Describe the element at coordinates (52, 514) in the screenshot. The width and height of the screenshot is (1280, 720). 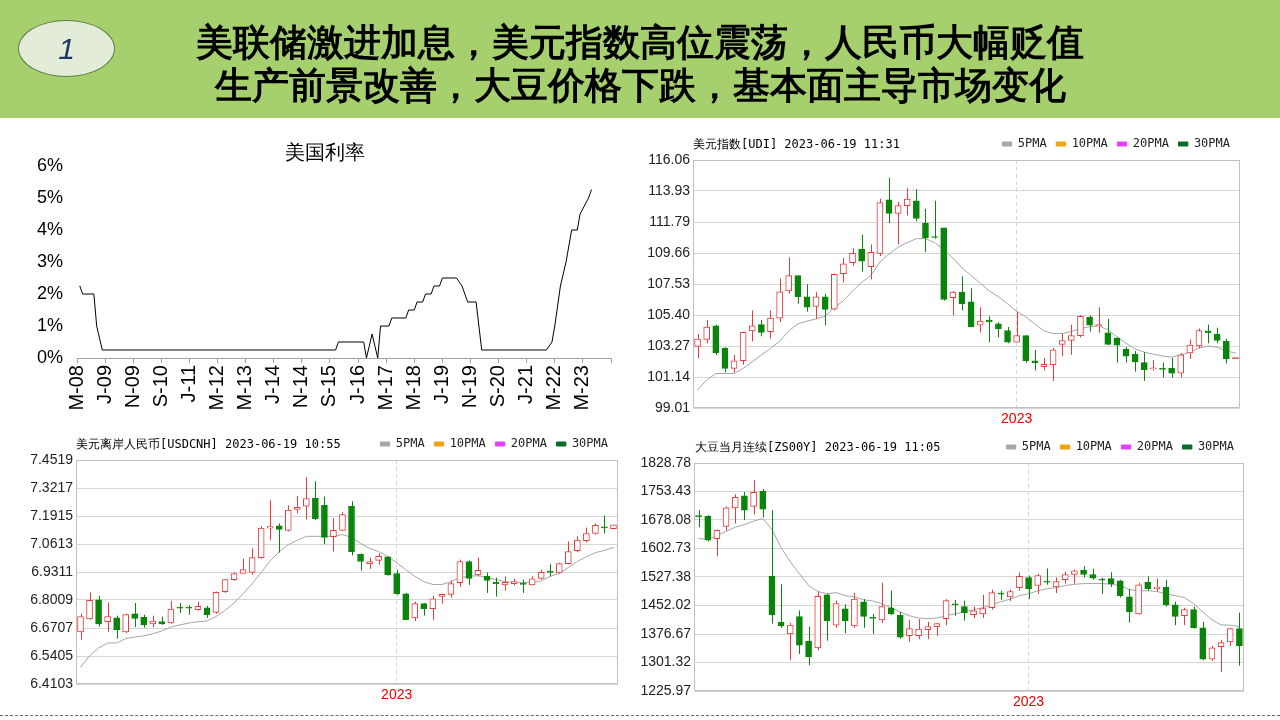
I see `y-tick-label: 7.1915` at that location.